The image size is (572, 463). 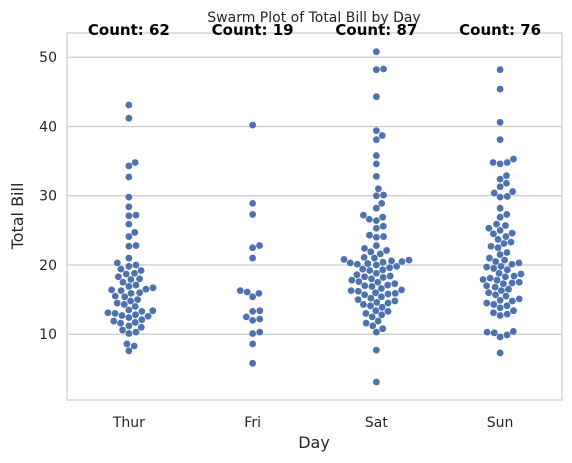 I want to click on count-annotations: Count: 62 Count: 19 Count: 87 Count: 76, so click(x=314, y=30).